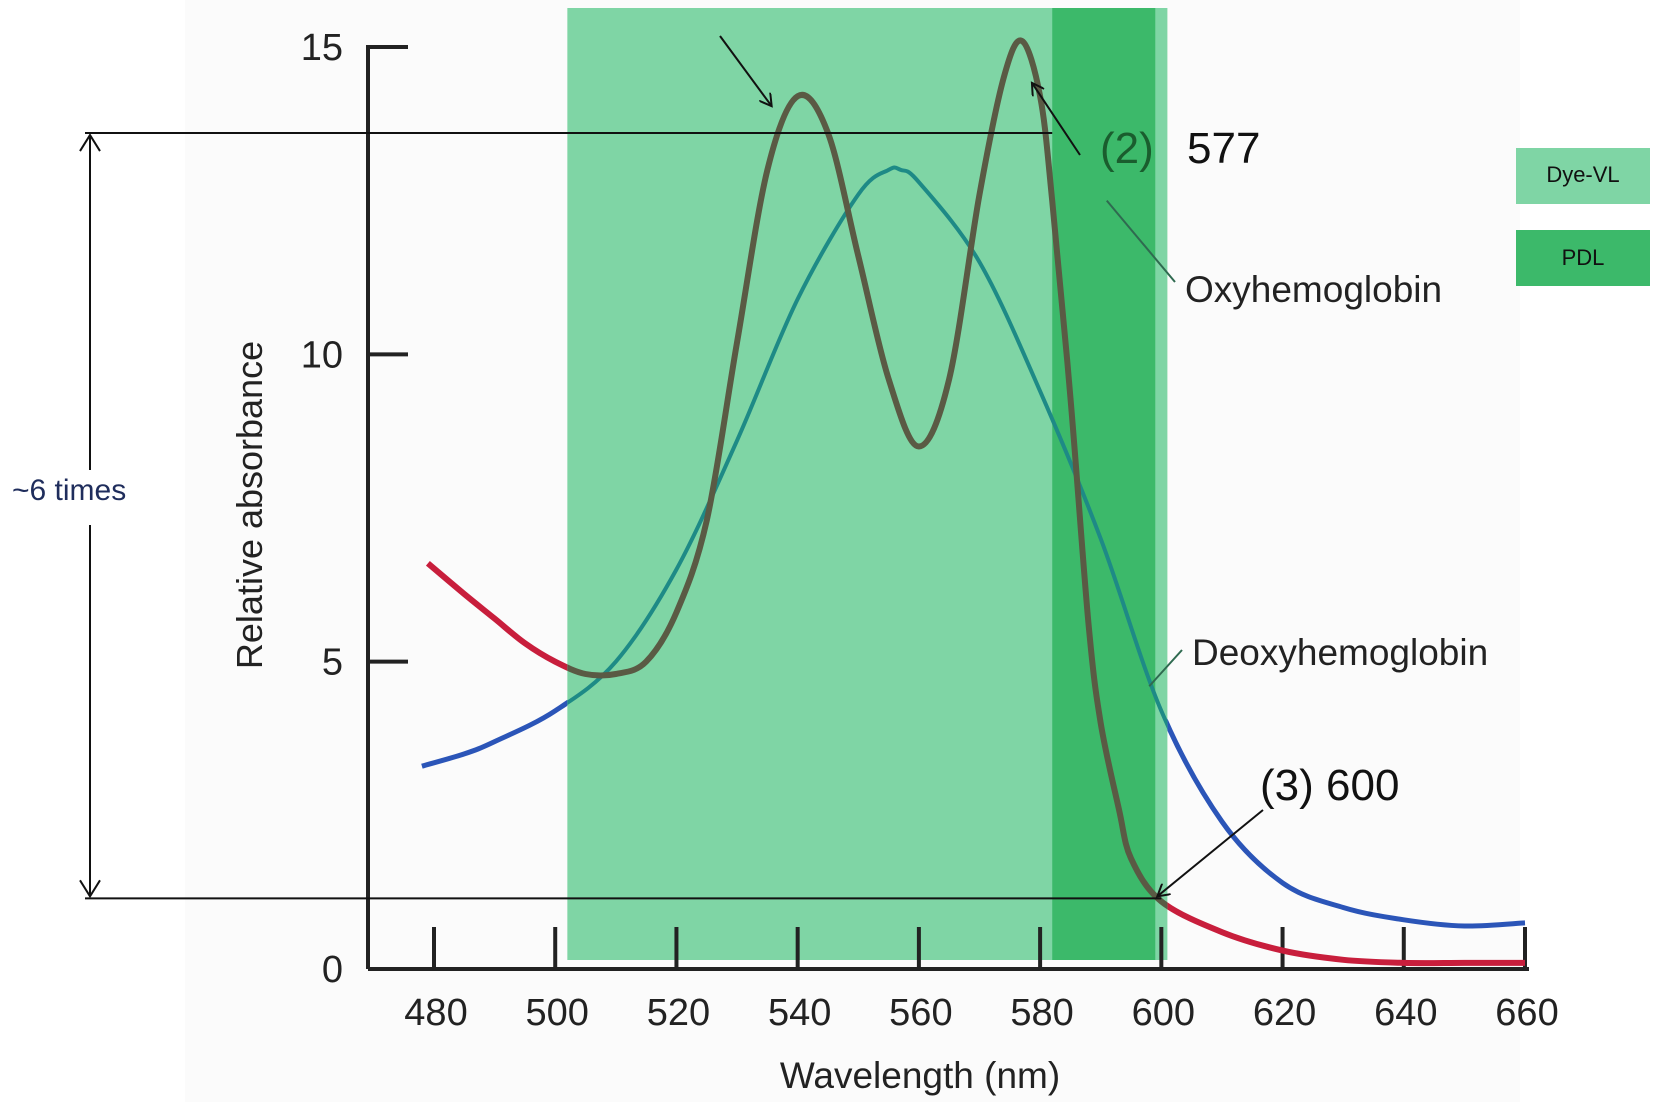  What do you see at coordinates (1526, 1013) in the screenshot?
I see `x-tick-label-660: 660` at bounding box center [1526, 1013].